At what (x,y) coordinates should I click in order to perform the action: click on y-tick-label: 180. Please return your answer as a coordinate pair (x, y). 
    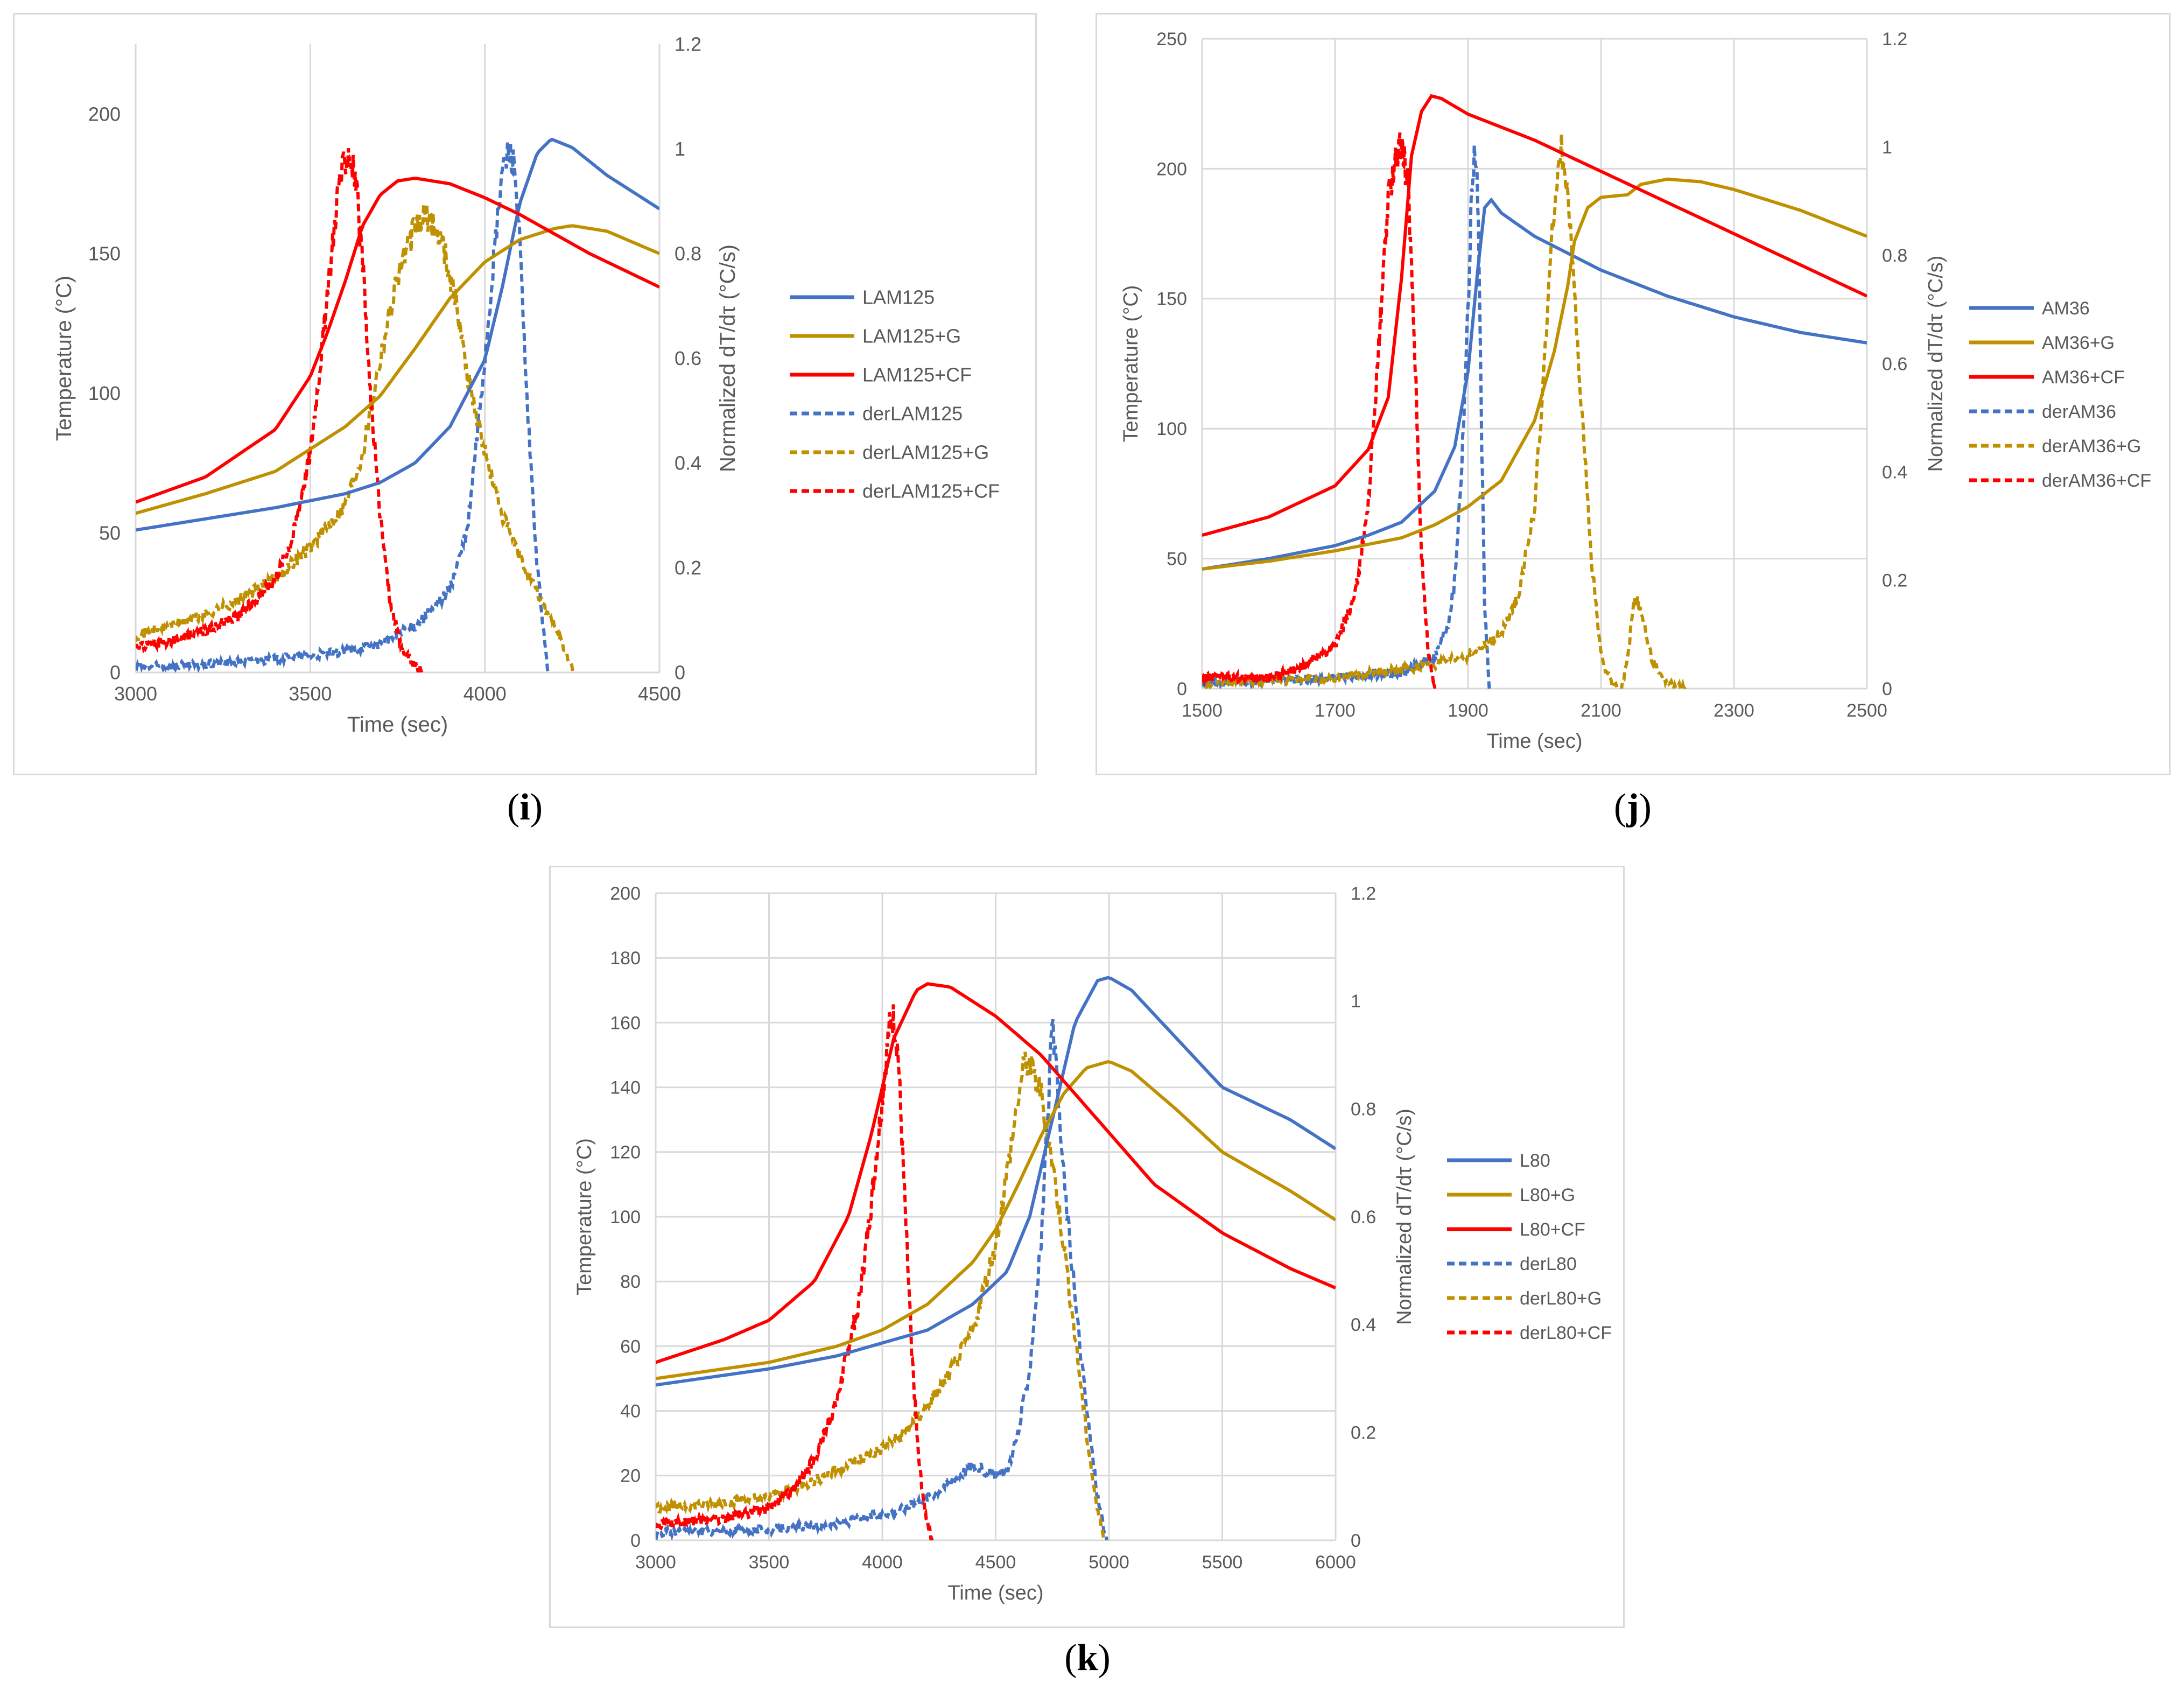
    Looking at the image, I should click on (625, 958).